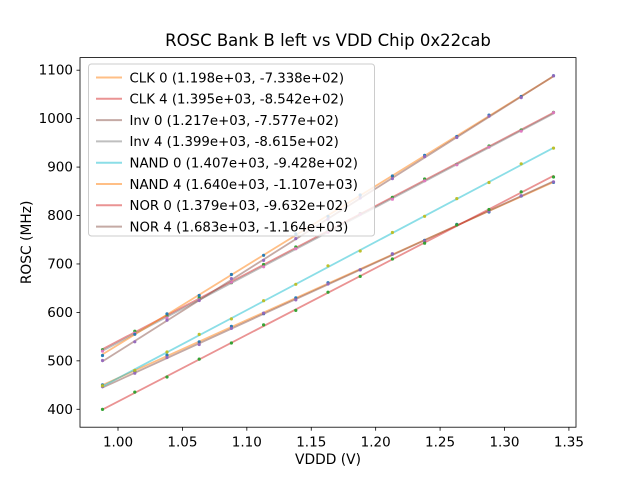  Describe the element at coordinates (56, 71) in the screenshot. I see `y-tick-label: 1100` at that location.